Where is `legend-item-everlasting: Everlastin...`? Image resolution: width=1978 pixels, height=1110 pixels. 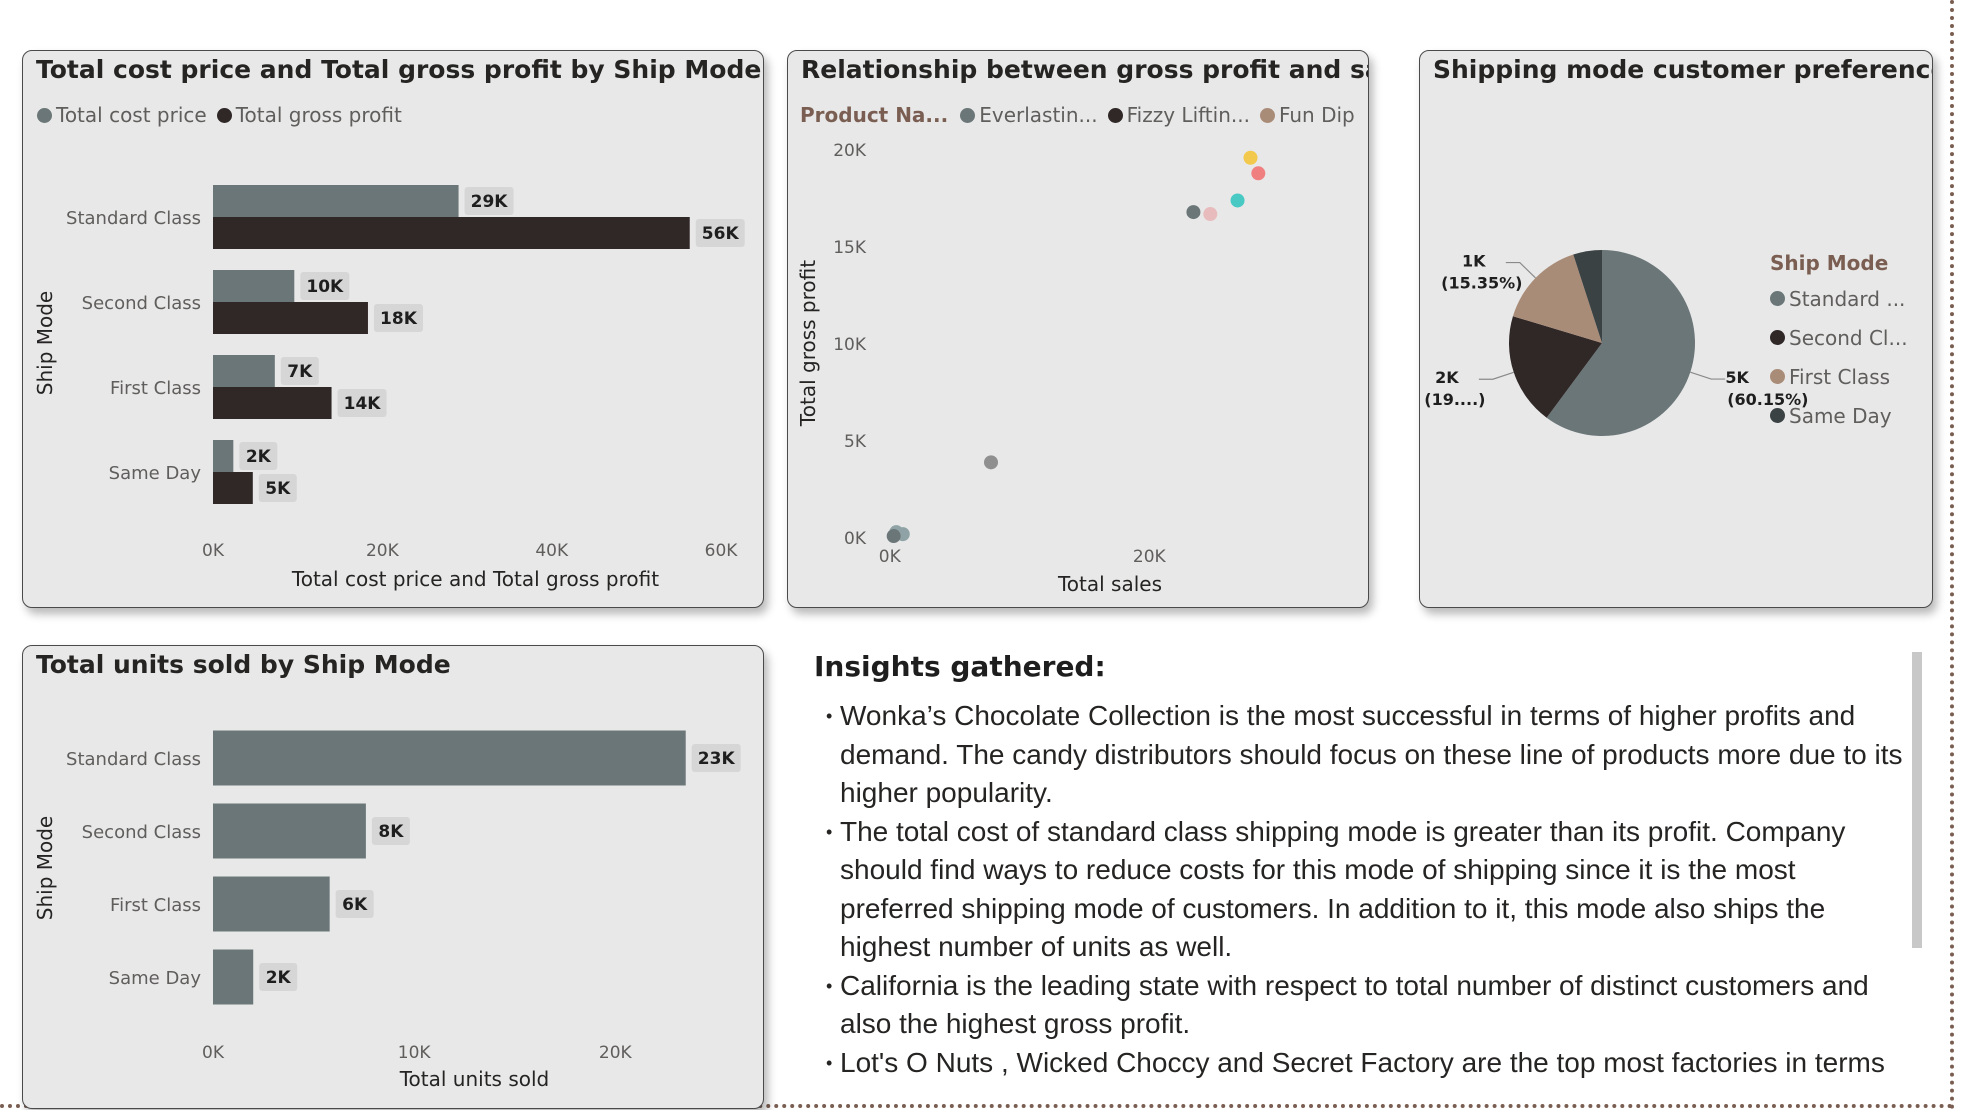 legend-item-everlasting: Everlastin... is located at coordinates (1029, 115).